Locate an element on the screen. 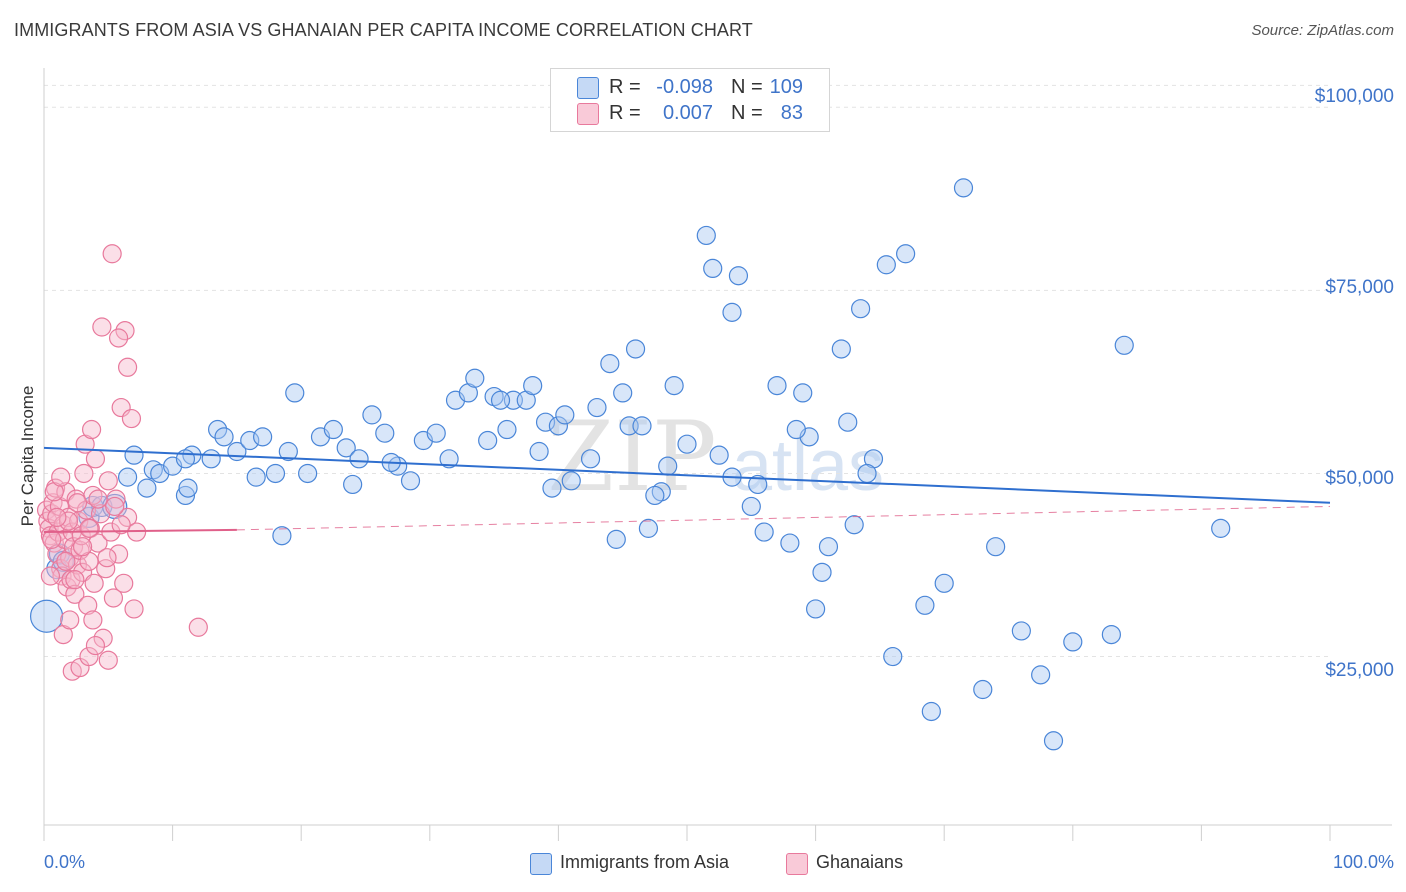 Image resolution: width=1406 pixels, height=892 pixels. legend-r-label: R = is located at coordinates (625, 113).